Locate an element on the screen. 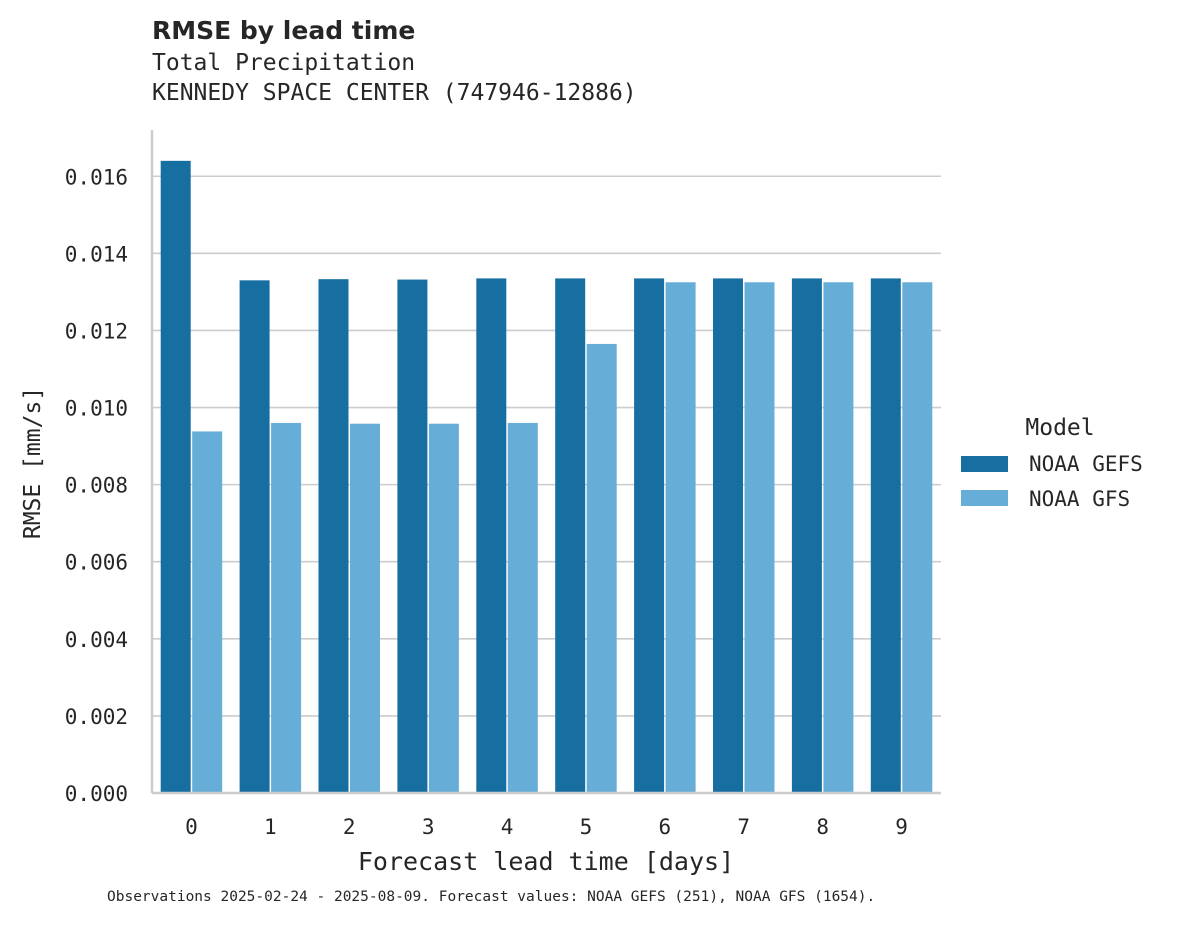 The image size is (1182, 928). x-axis-label: Forecast lead time [days] is located at coordinates (546, 861).